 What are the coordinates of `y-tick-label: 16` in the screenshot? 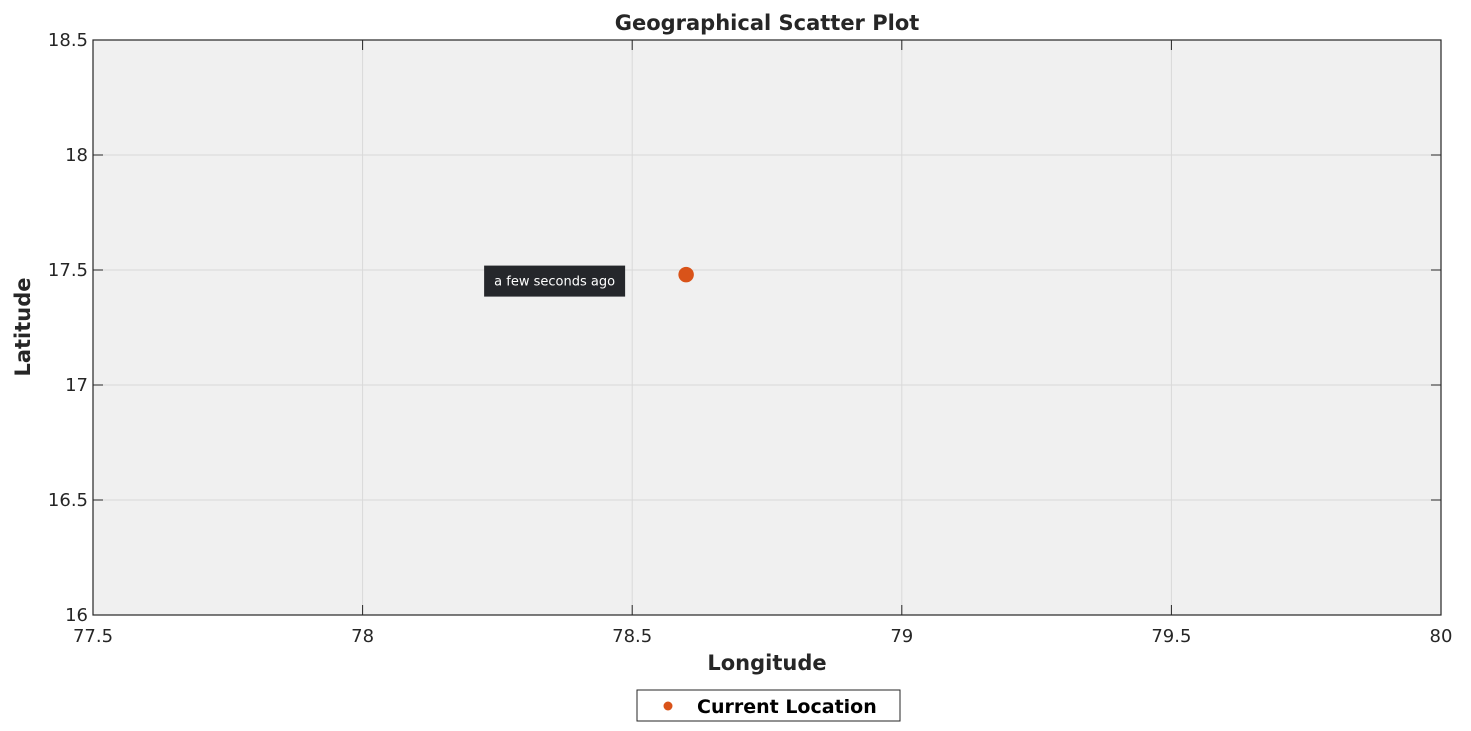 It's located at (76, 615).